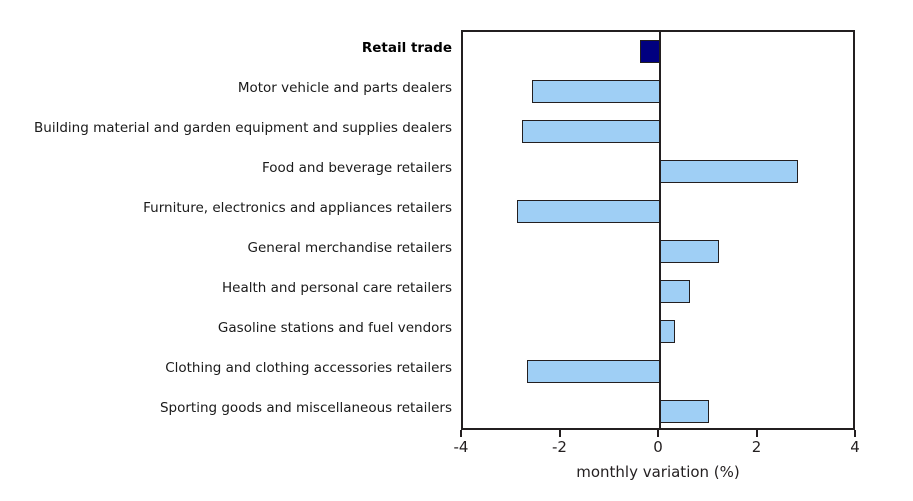  What do you see at coordinates (334, 328) in the screenshot?
I see `category-label-8: Gasoline stations and fuel vendors` at bounding box center [334, 328].